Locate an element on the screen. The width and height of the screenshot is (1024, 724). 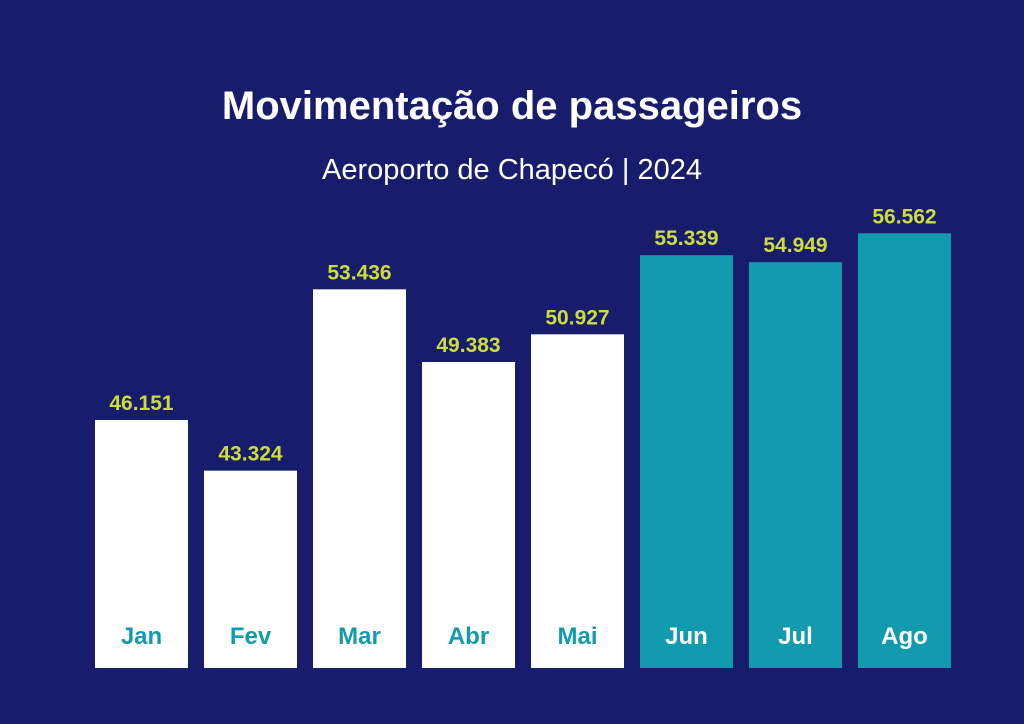
bar-mar is located at coordinates (359, 478).